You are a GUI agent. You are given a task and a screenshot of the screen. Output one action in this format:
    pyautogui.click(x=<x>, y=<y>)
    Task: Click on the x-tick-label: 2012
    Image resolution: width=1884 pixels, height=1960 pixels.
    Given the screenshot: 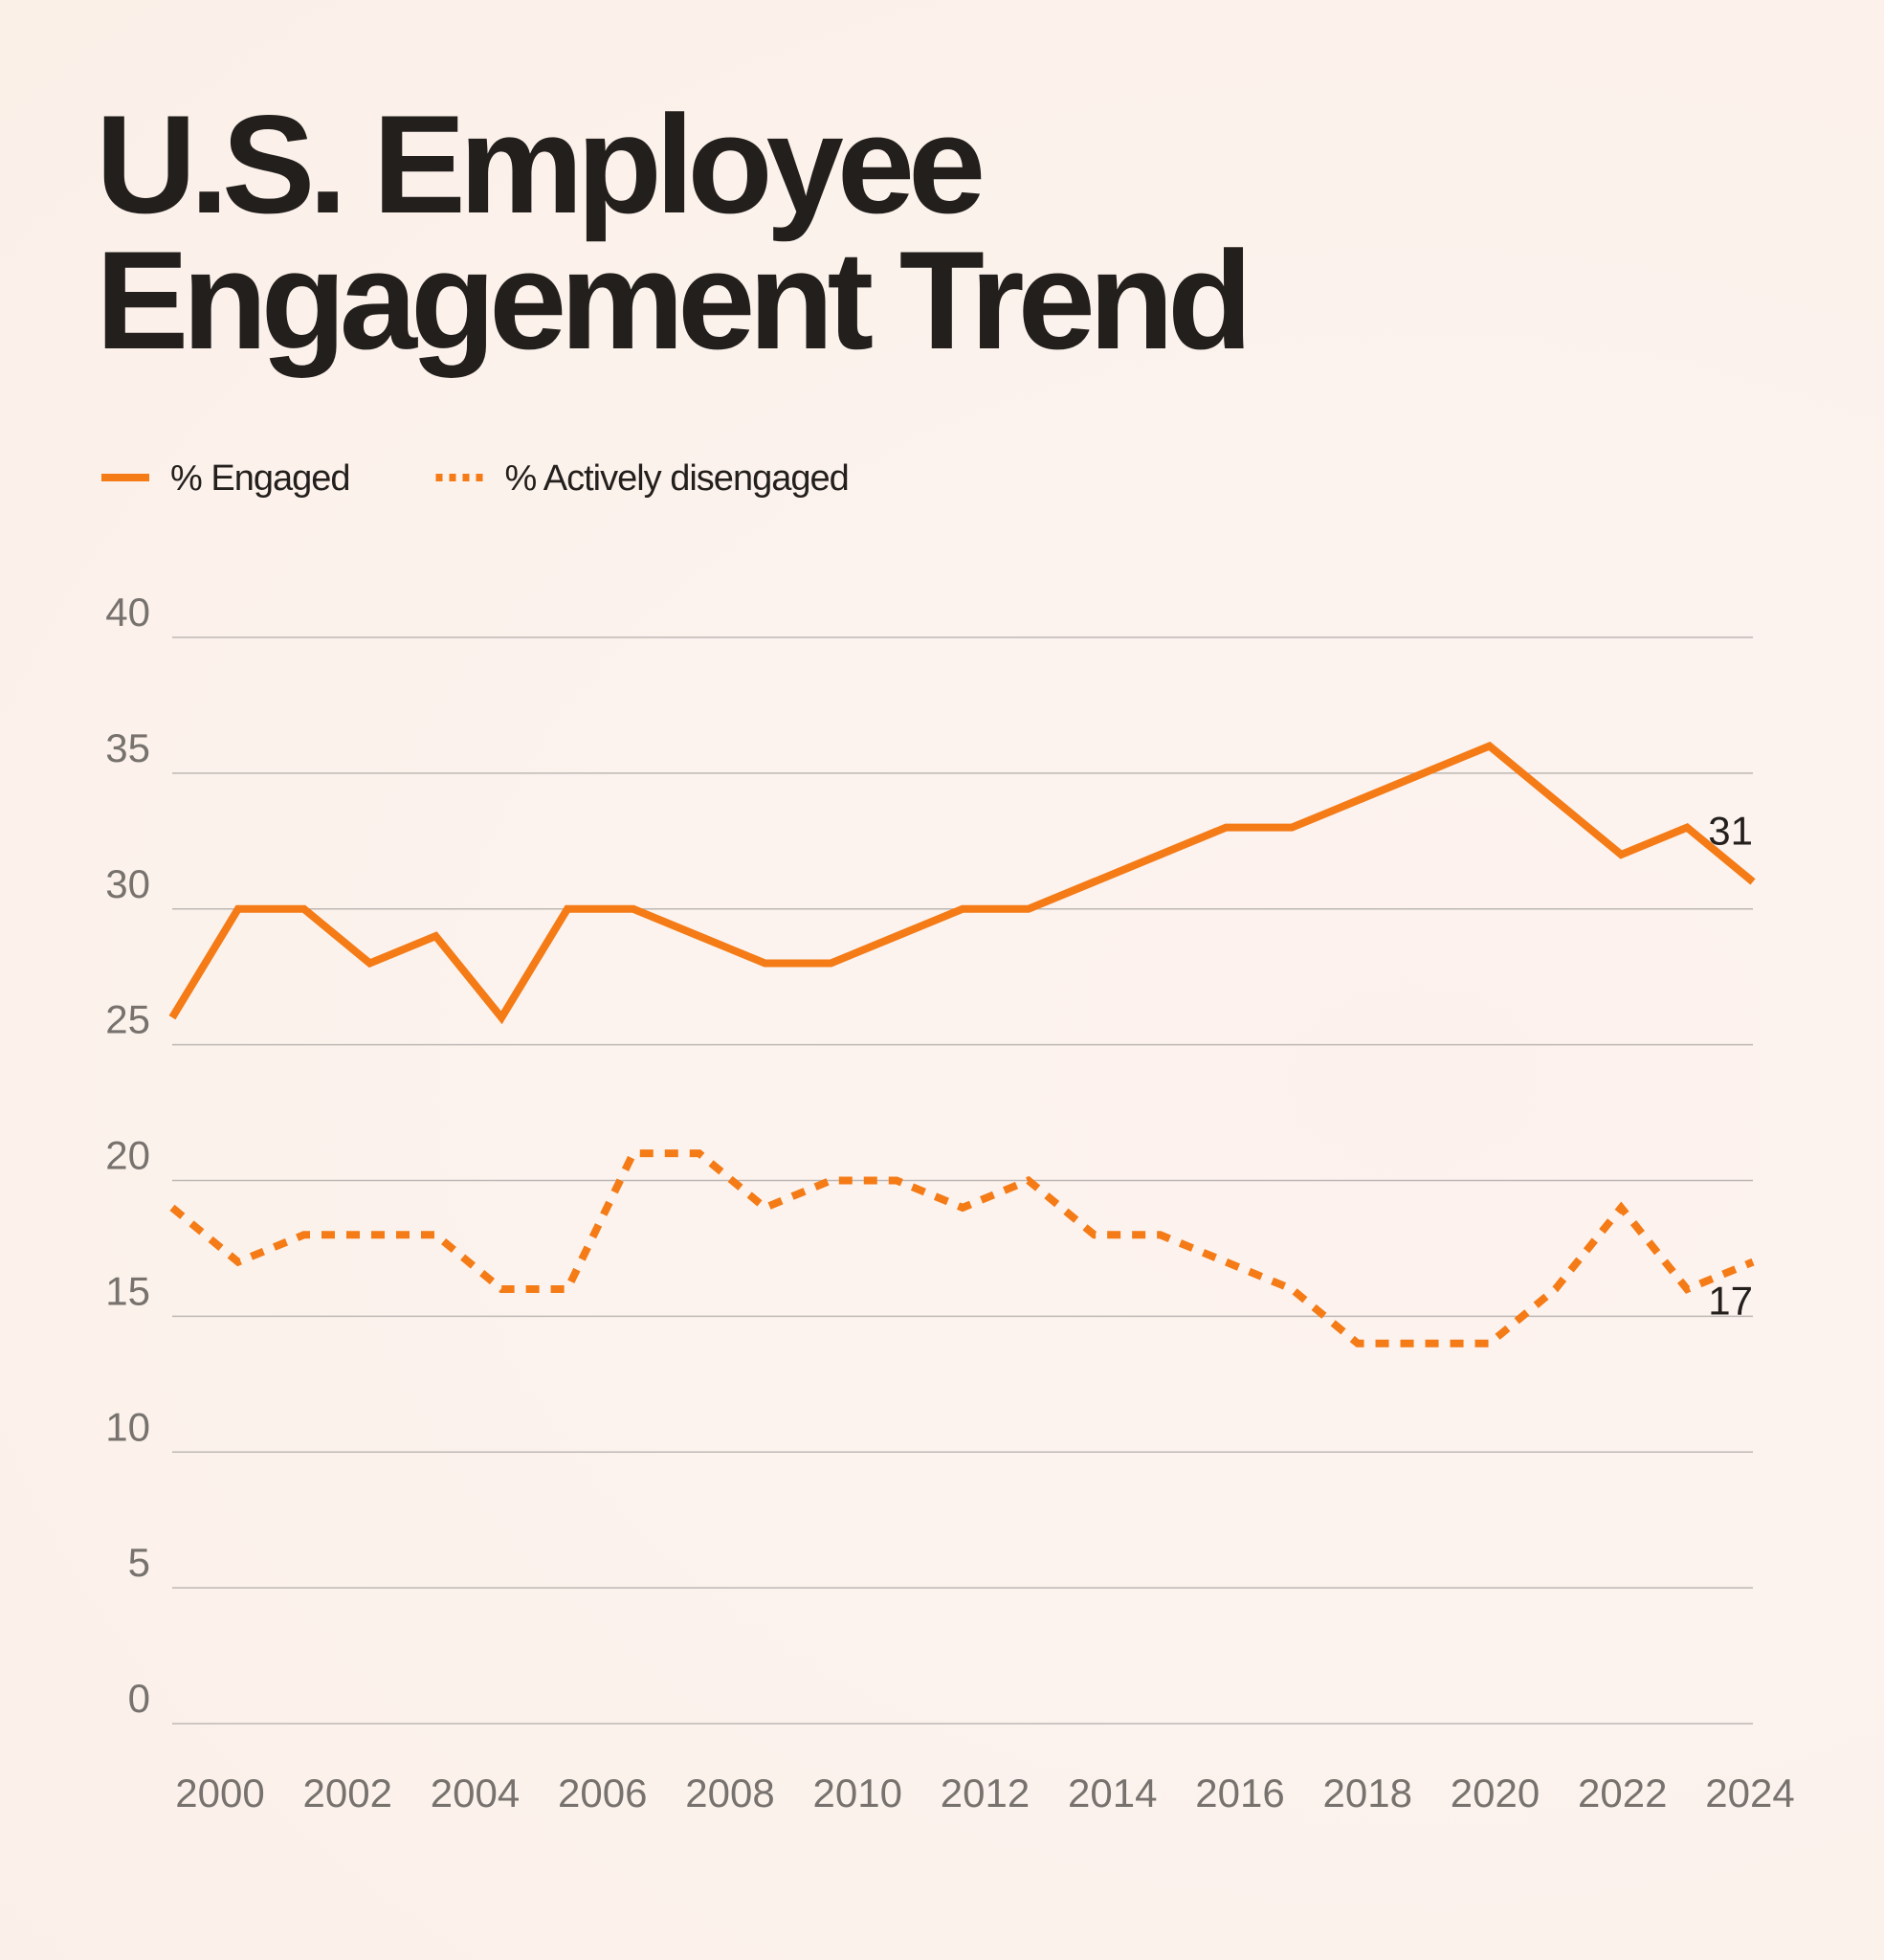 What is the action you would take?
    pyautogui.click(x=985, y=1793)
    